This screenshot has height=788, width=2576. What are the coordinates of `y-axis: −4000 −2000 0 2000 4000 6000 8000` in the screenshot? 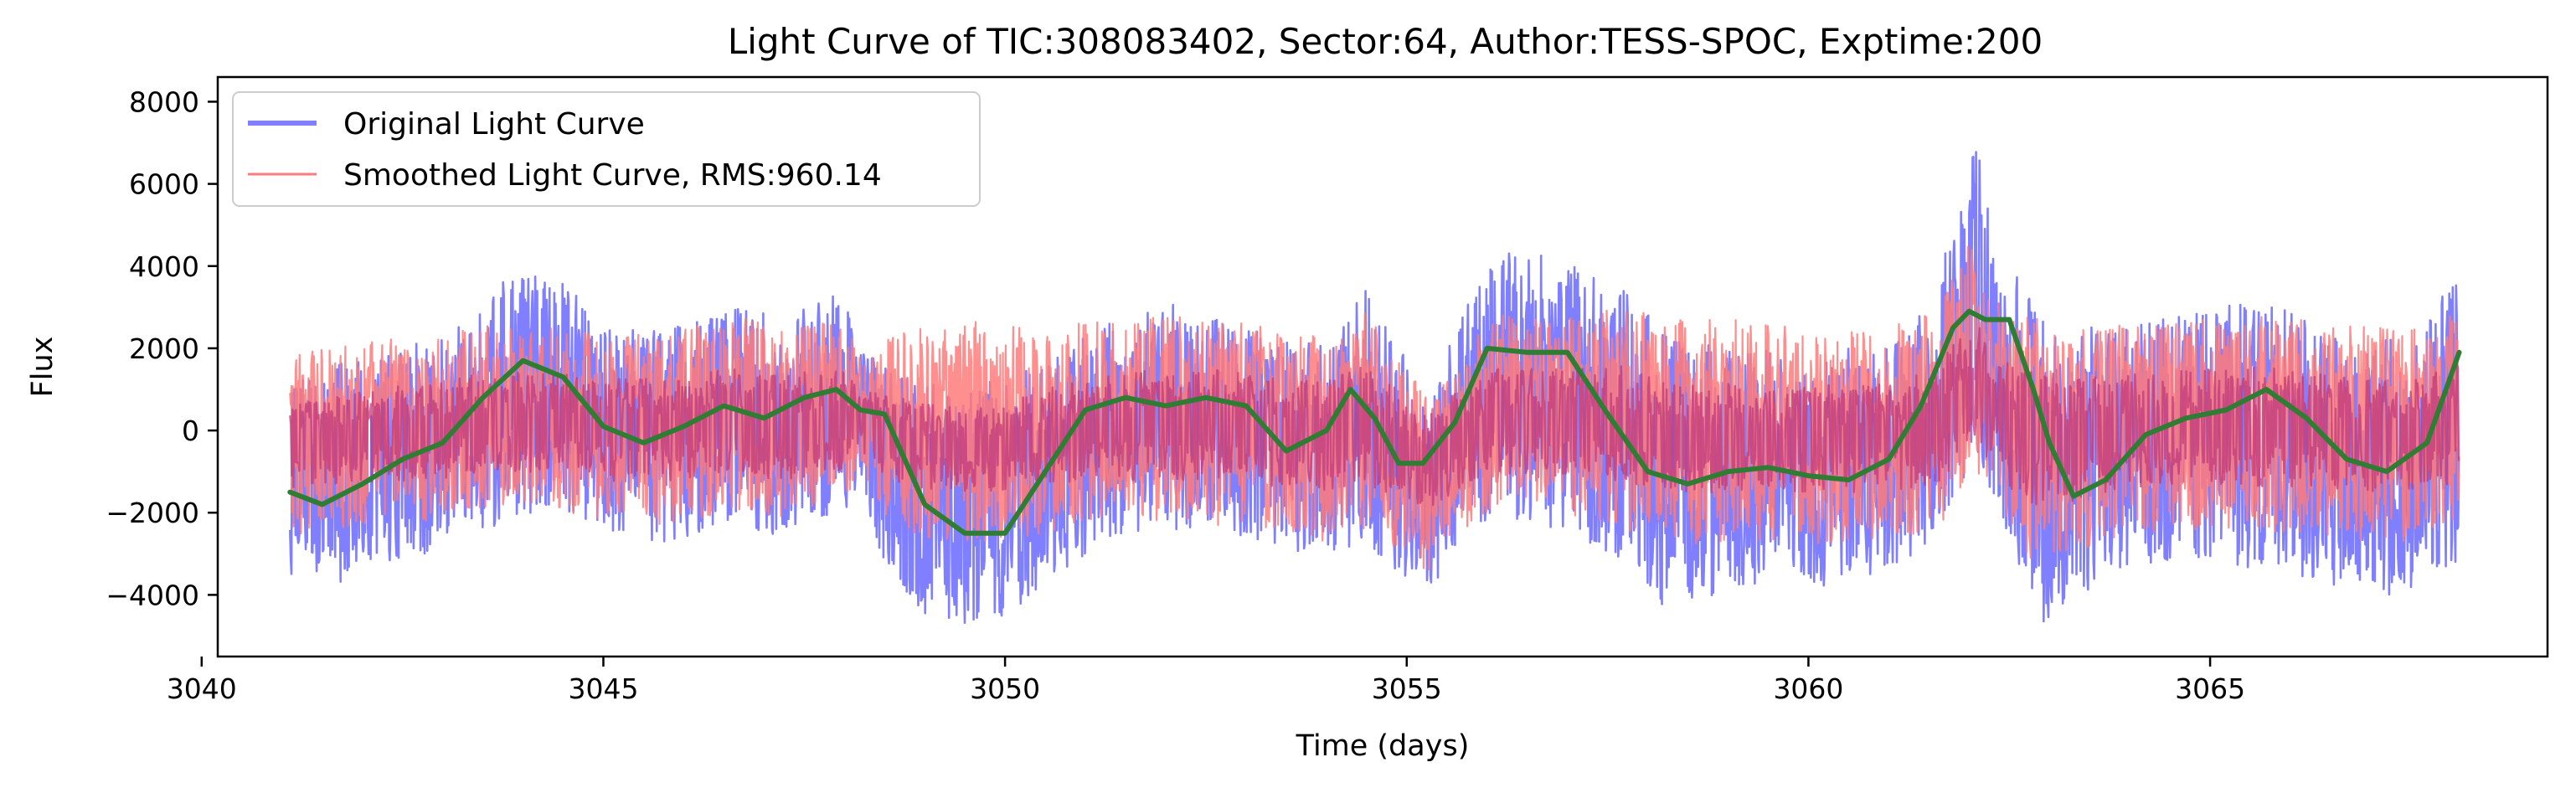 It's located at (162, 348).